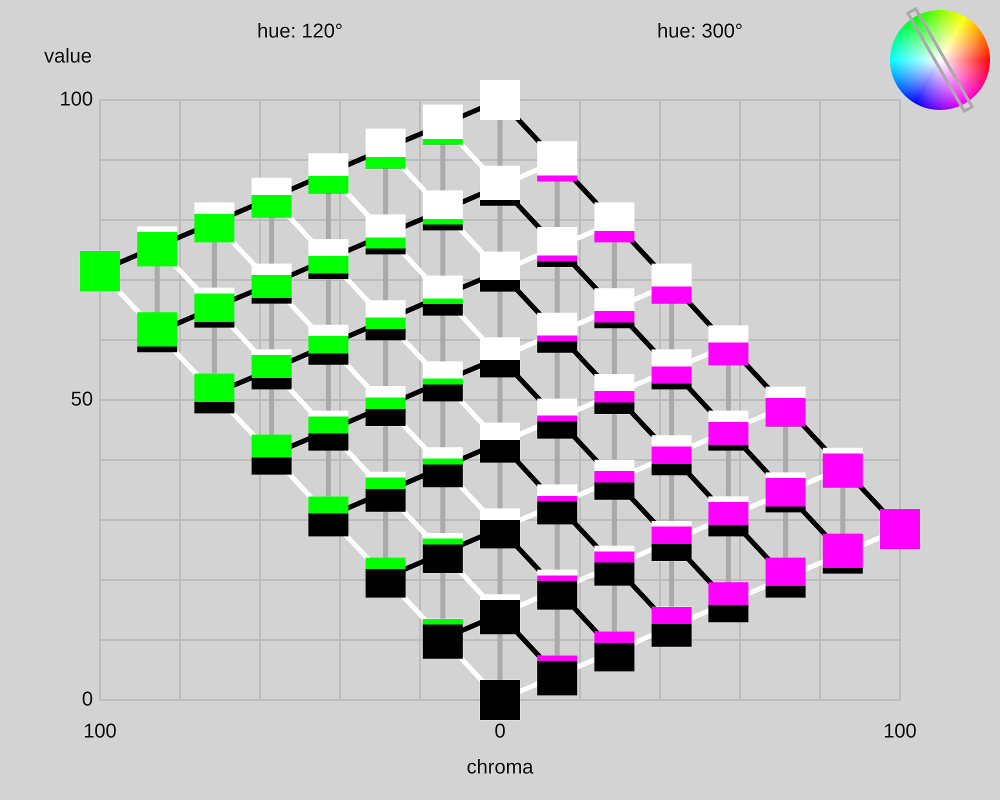  What do you see at coordinates (500, 731) in the screenshot?
I see `x-tick-label: 0` at bounding box center [500, 731].